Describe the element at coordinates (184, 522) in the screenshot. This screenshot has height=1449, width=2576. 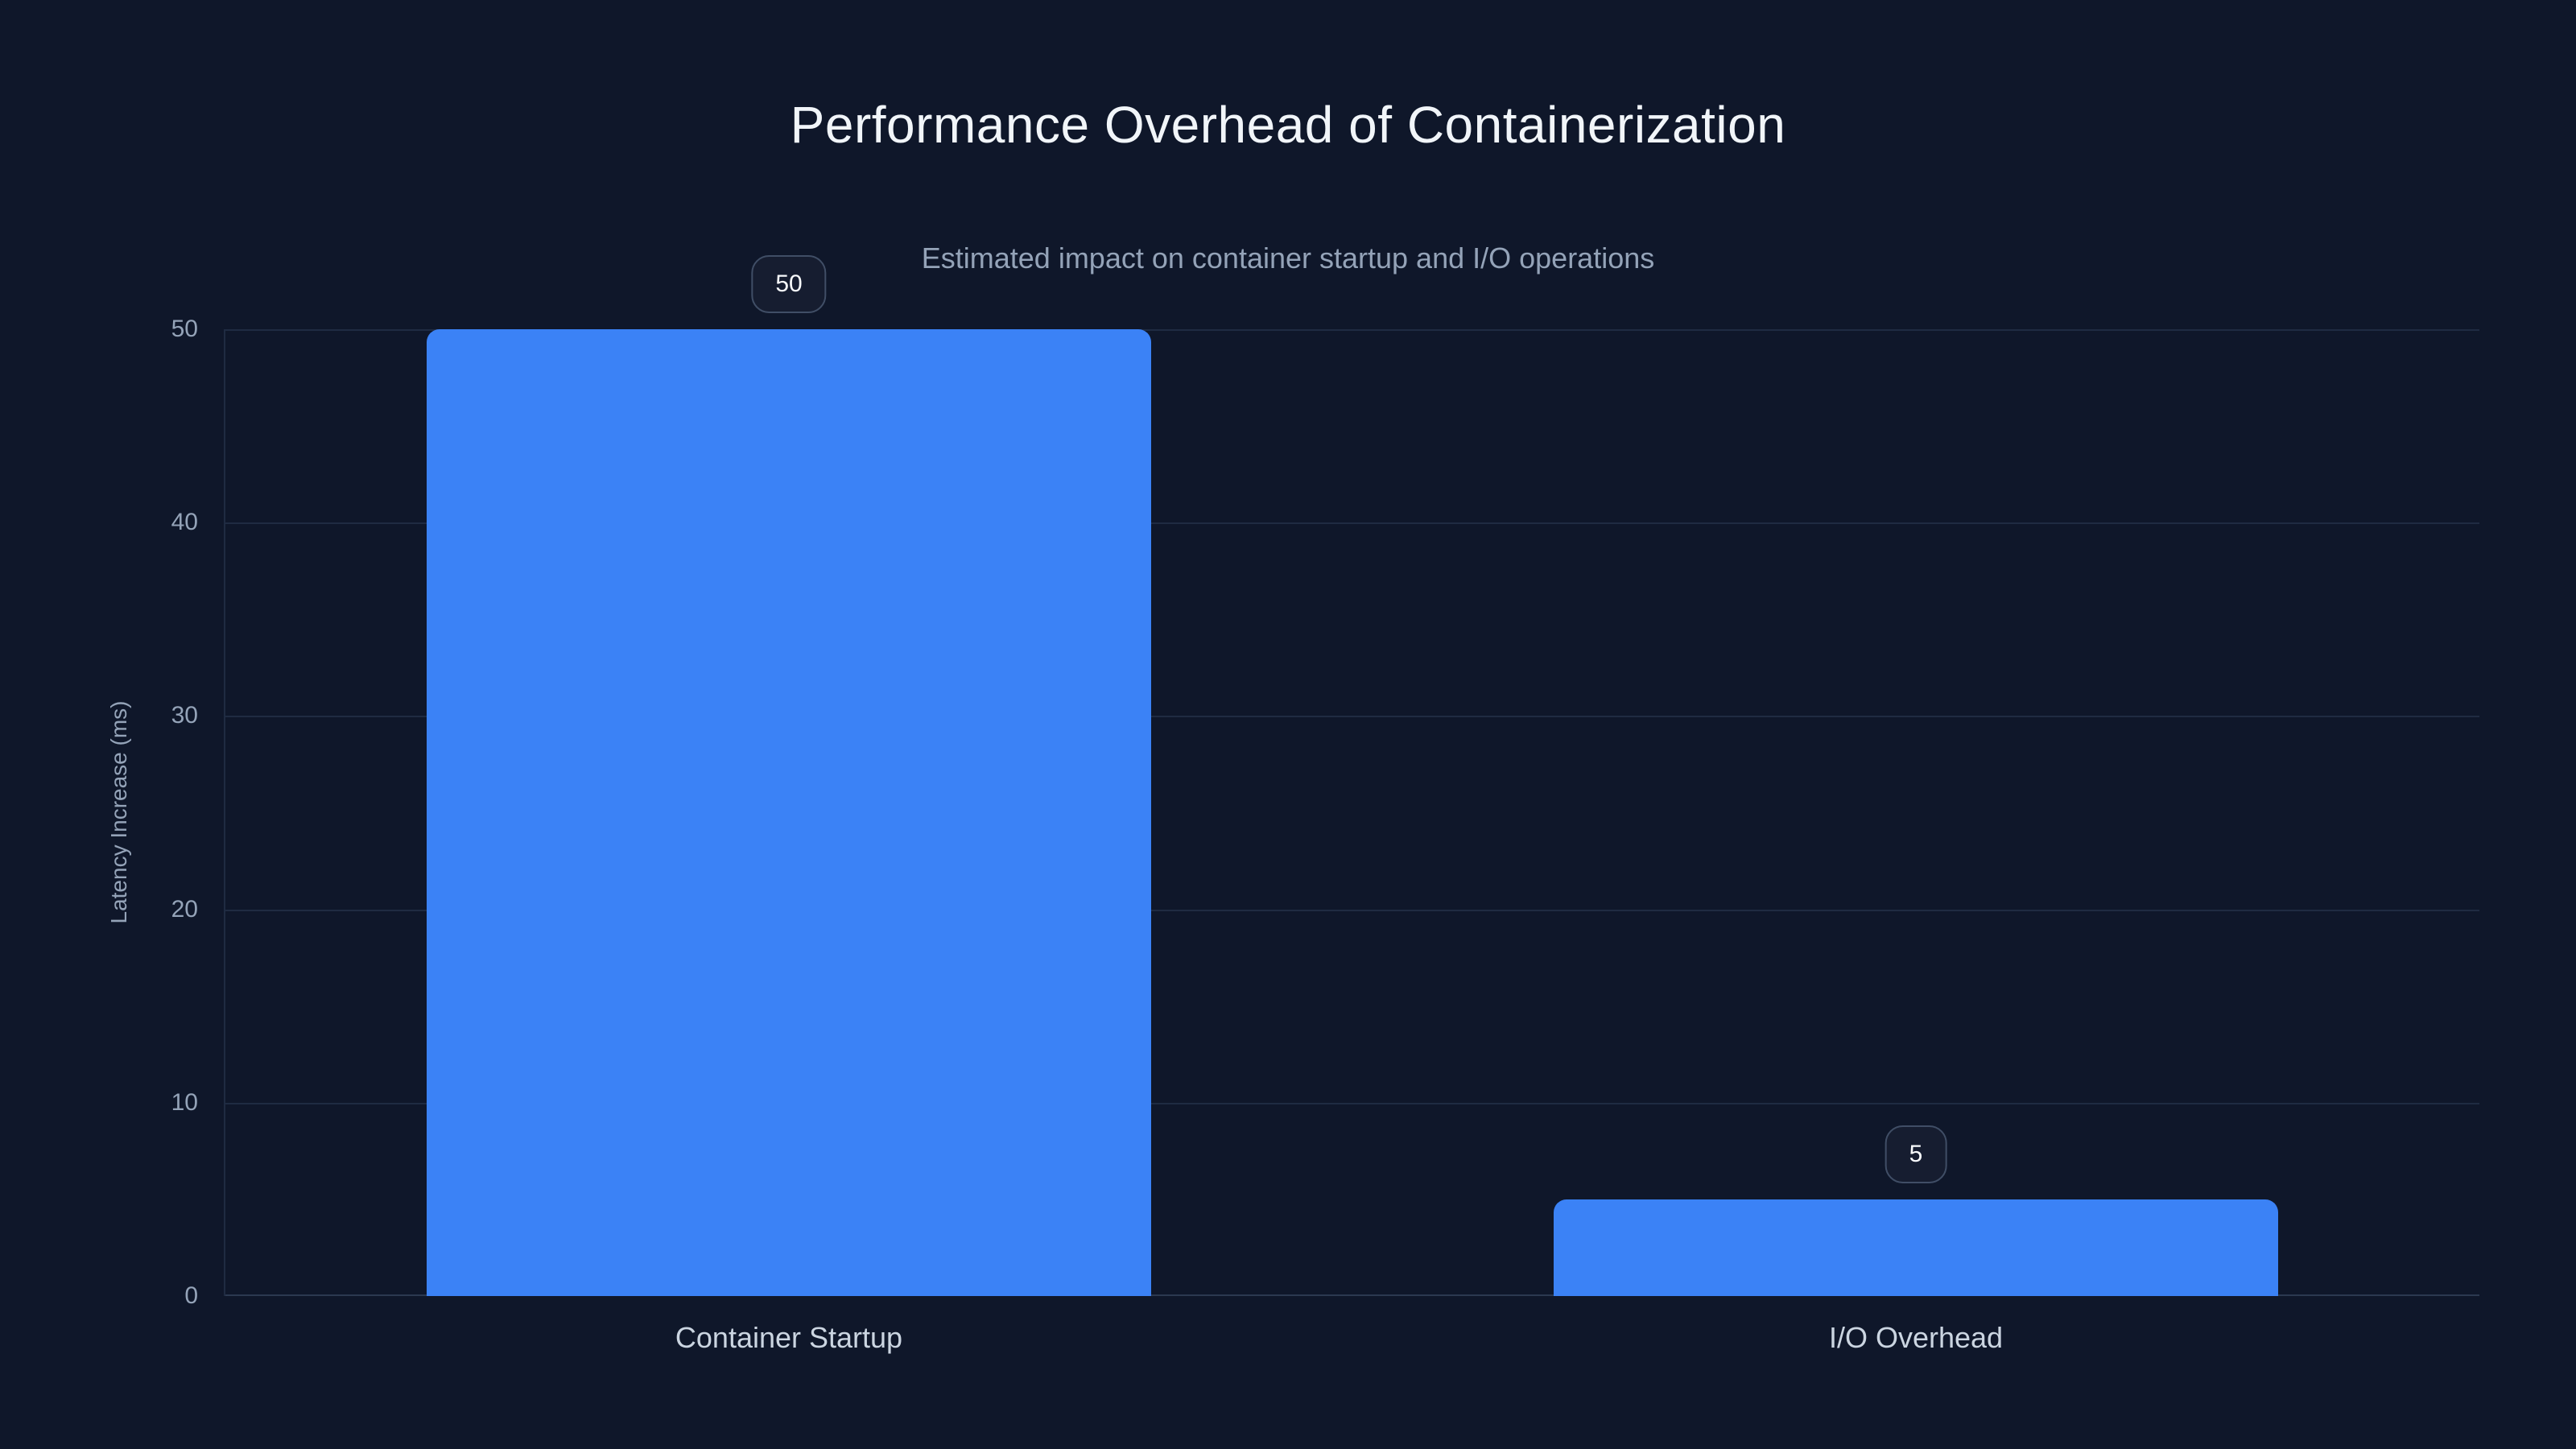
I see `y-tick-label-40: 40` at that location.